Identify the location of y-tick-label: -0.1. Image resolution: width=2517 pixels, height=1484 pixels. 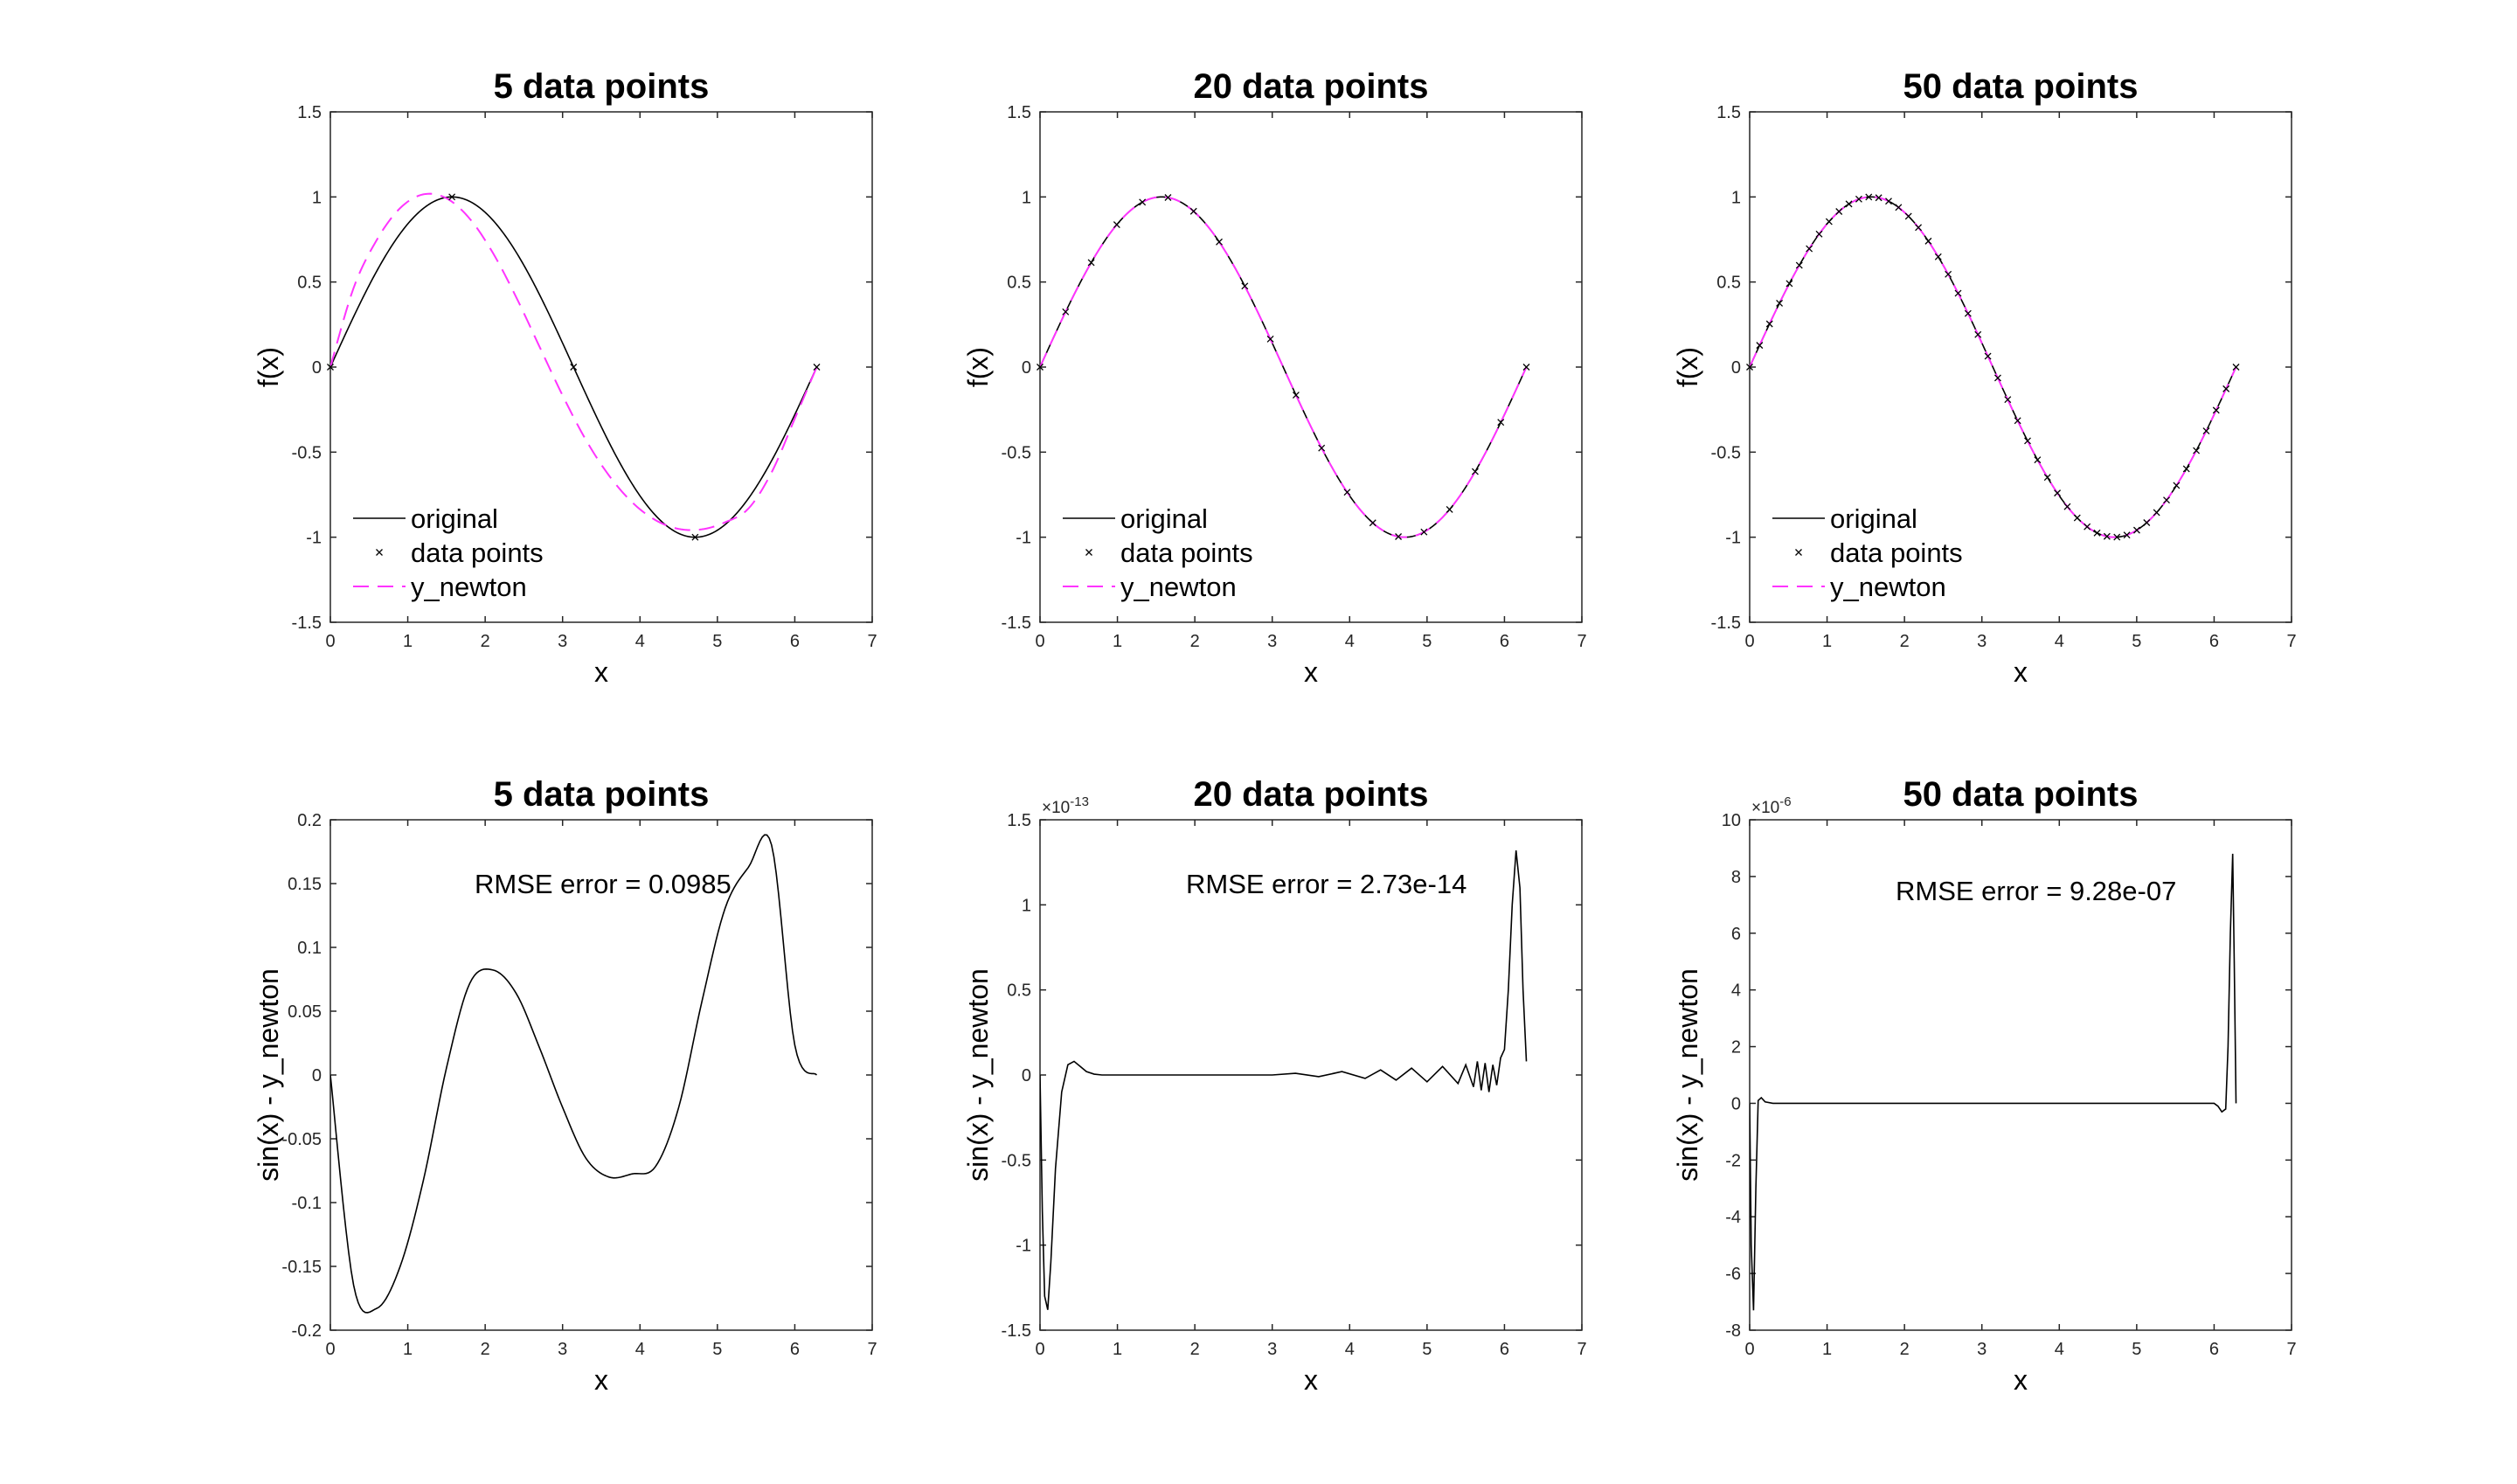
(307, 1203).